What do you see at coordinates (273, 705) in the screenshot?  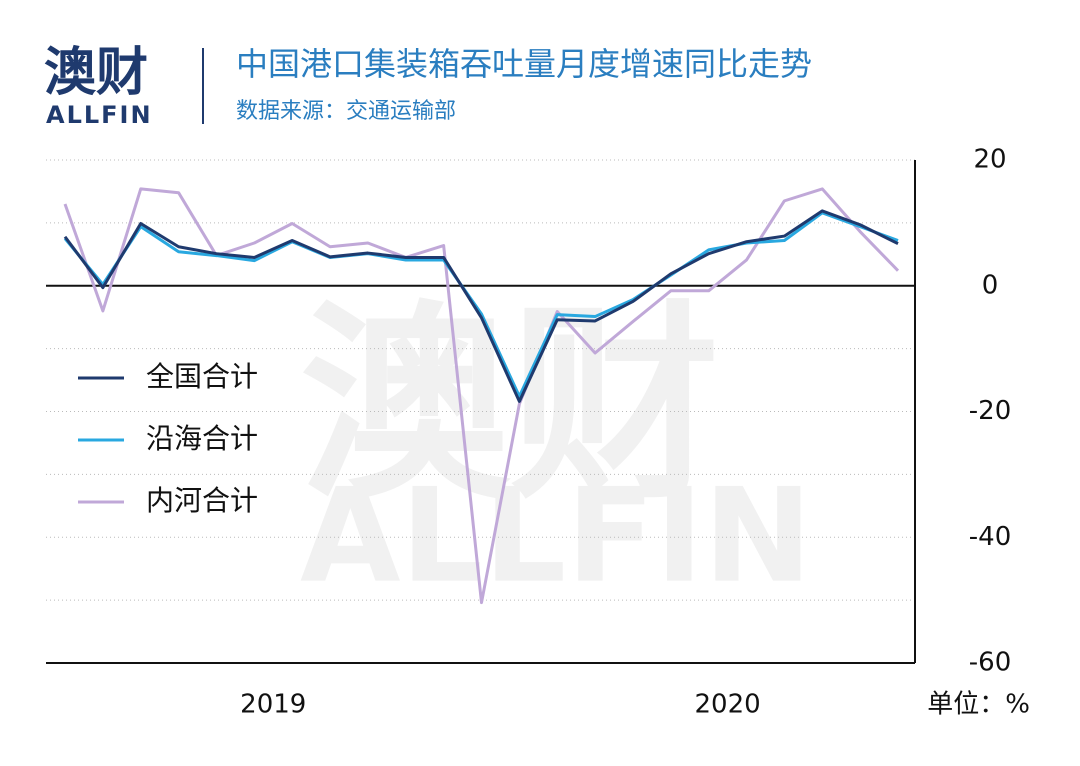 I see `x-group-label: 2019` at bounding box center [273, 705].